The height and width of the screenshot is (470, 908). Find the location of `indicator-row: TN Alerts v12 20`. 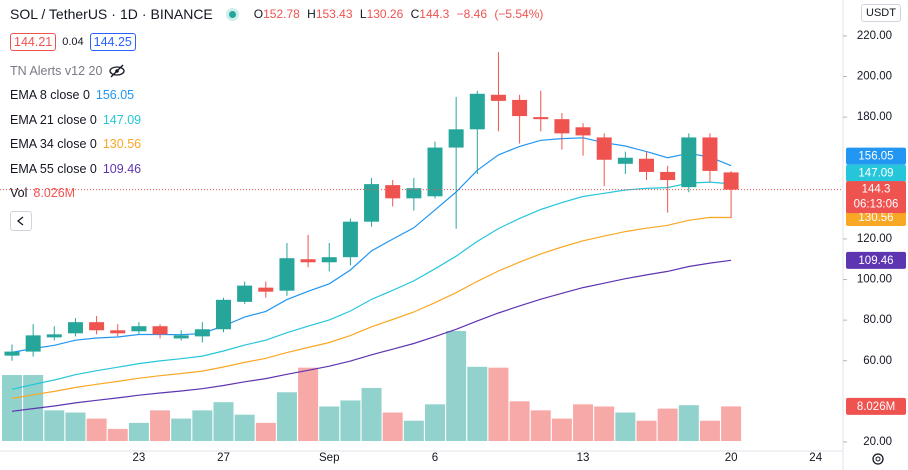

indicator-row: TN Alerts v12 20 is located at coordinates (68, 71).